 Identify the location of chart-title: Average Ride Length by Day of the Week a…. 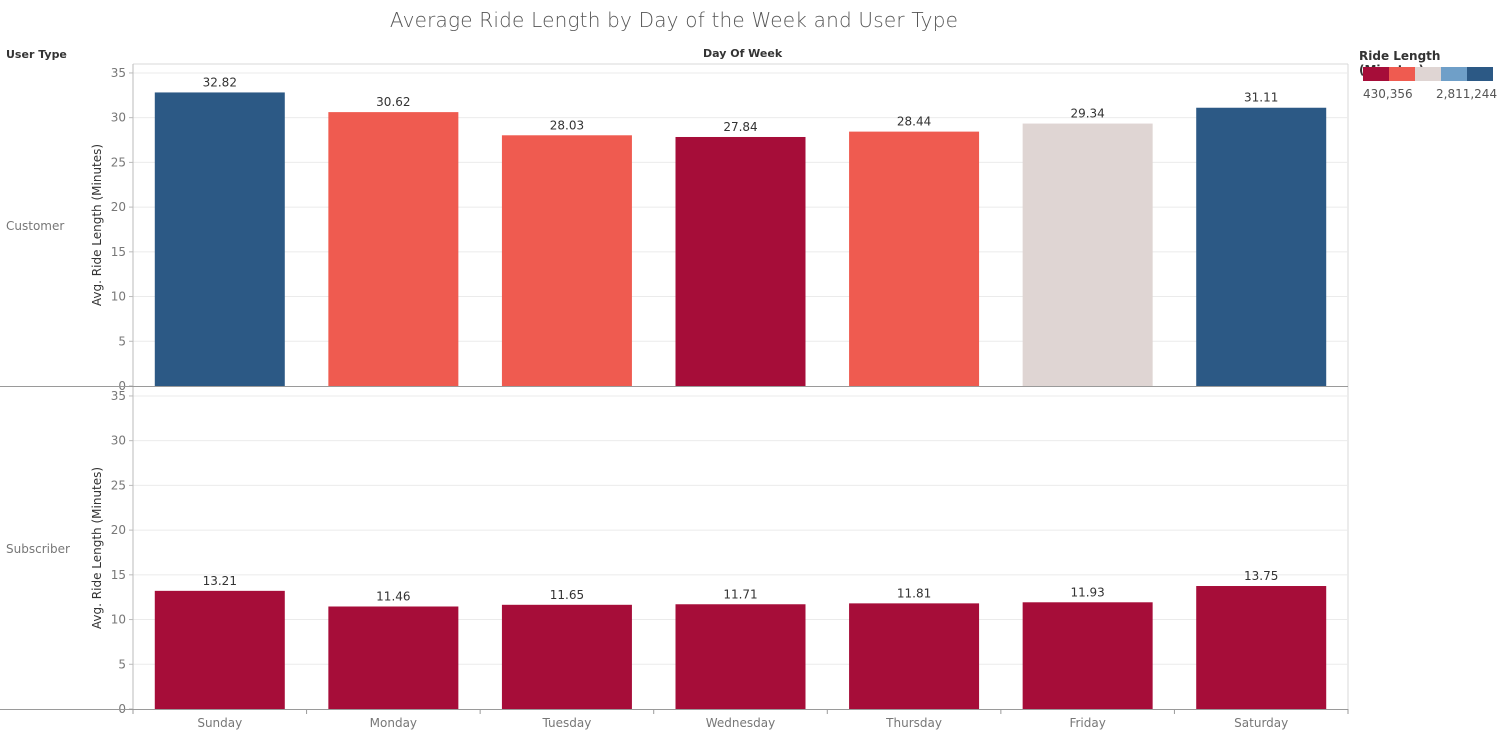
(674, 20).